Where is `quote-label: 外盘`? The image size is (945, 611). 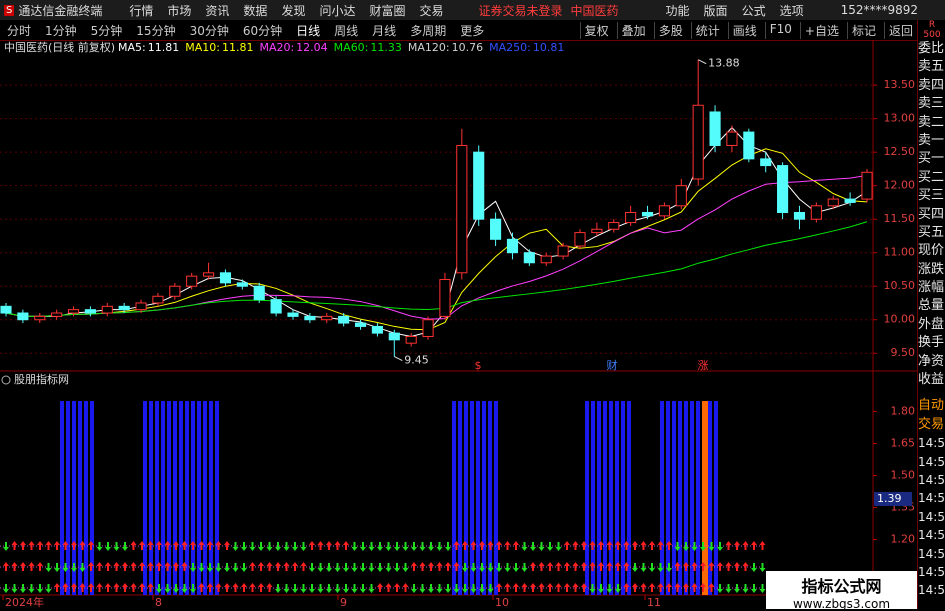
quote-label: 外盘 is located at coordinates (931, 324).